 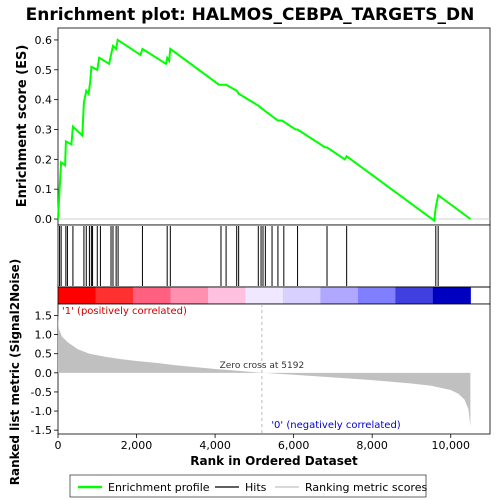 What do you see at coordinates (15, 372) in the screenshot?
I see `metric-y-axis-label: Ranked list metric (Signal2Noise)` at bounding box center [15, 372].